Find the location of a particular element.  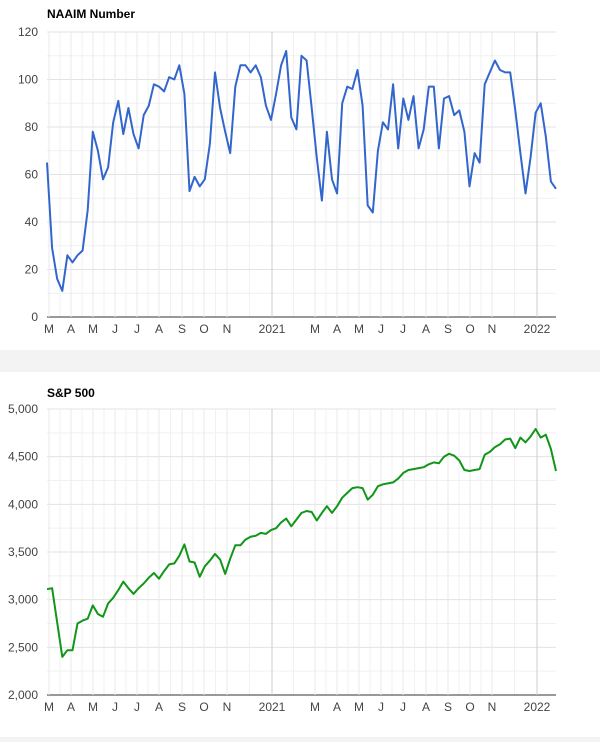

y-tick-label: 2,500 is located at coordinates (23, 647).